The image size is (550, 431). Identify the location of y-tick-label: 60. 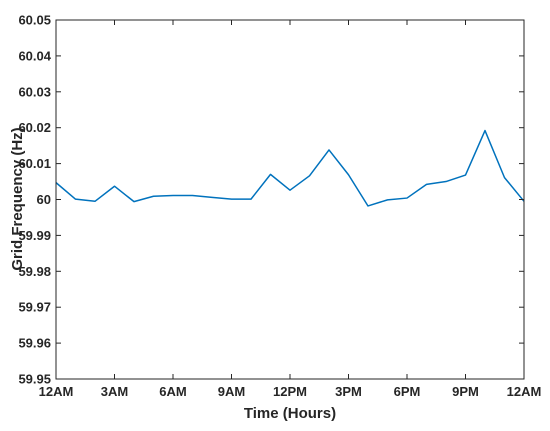
(44, 199).